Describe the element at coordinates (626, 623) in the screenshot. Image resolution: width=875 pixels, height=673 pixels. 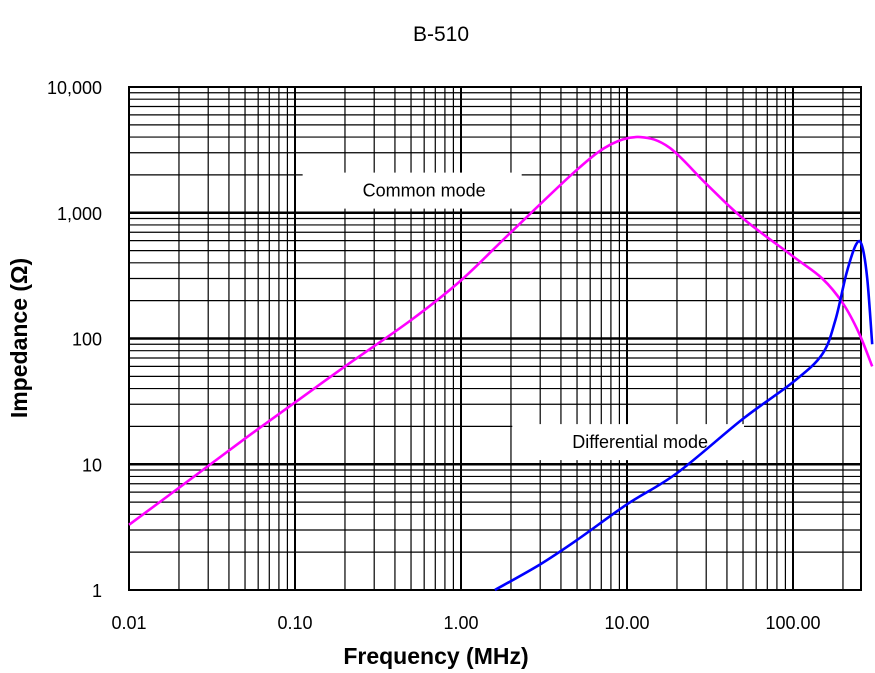
I see `x-tick-label: 10.00` at that location.